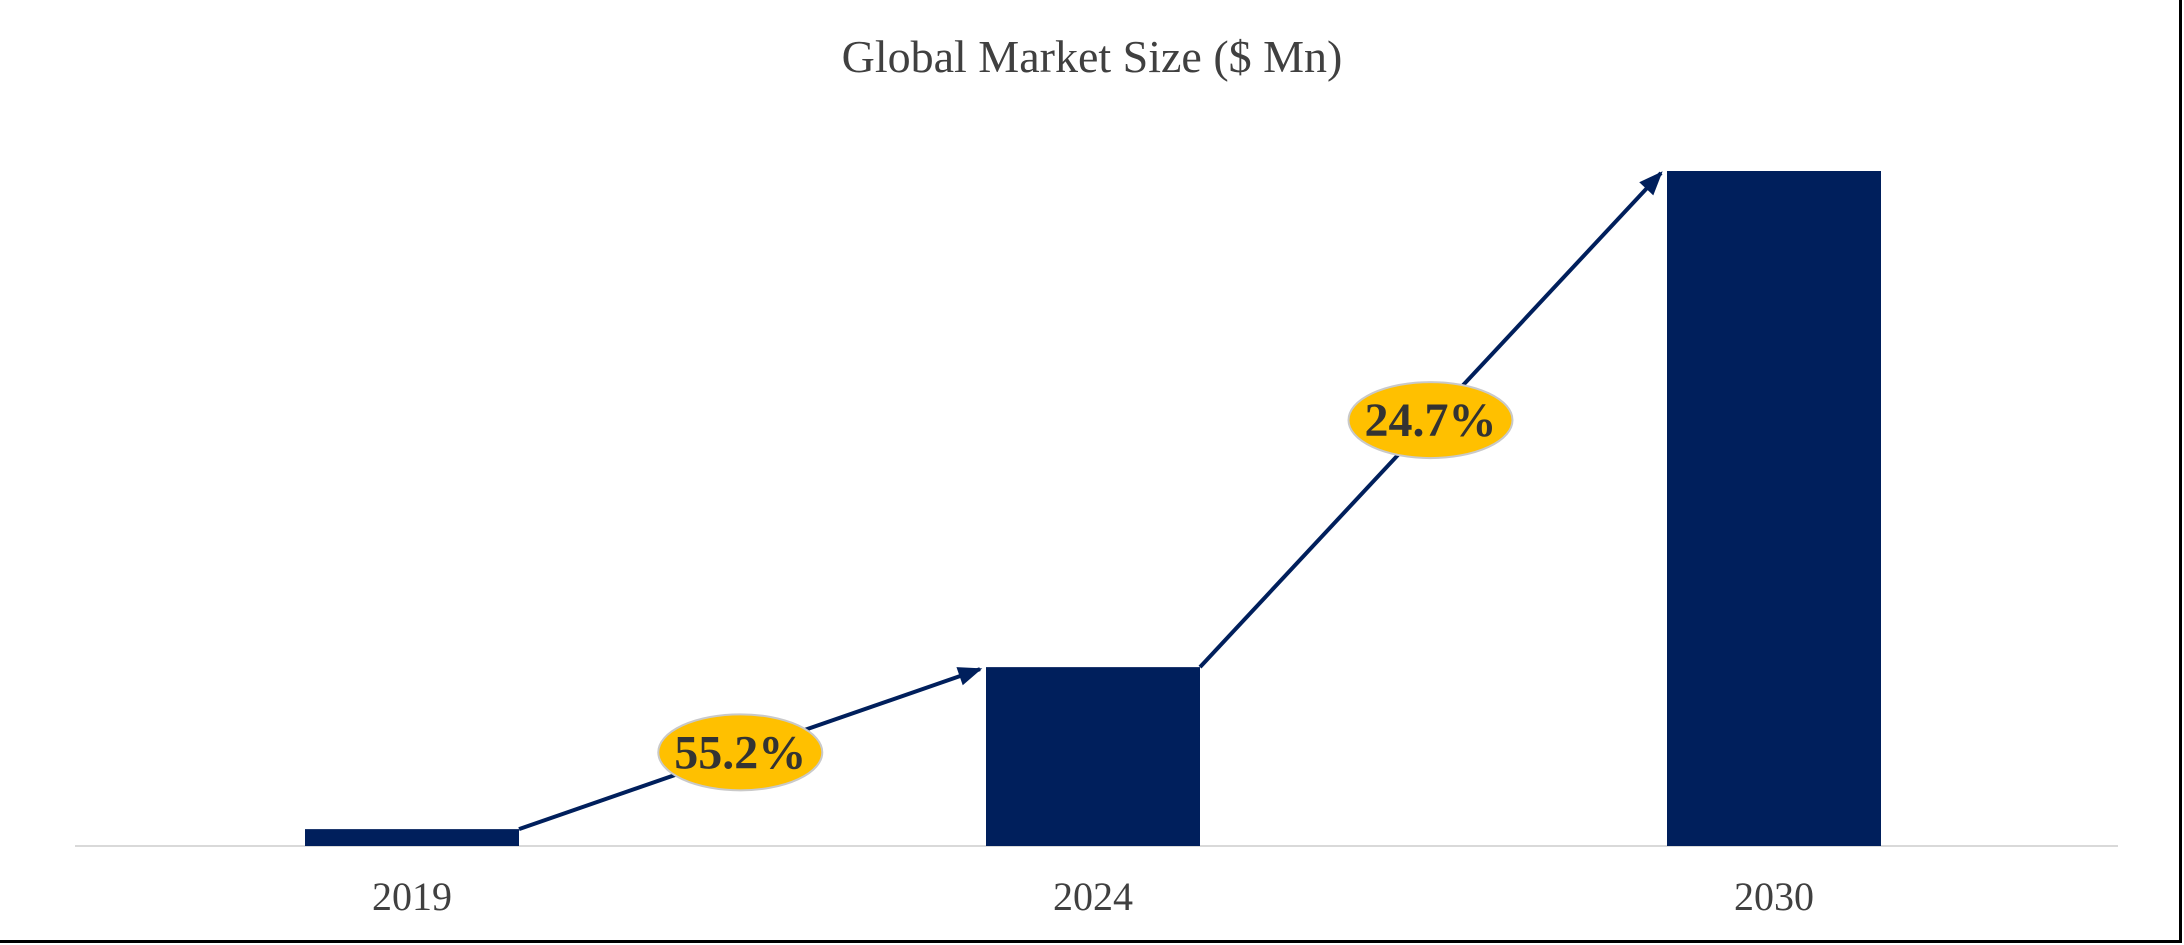  Describe the element at coordinates (412, 837) in the screenshot. I see `bar-2019` at that location.